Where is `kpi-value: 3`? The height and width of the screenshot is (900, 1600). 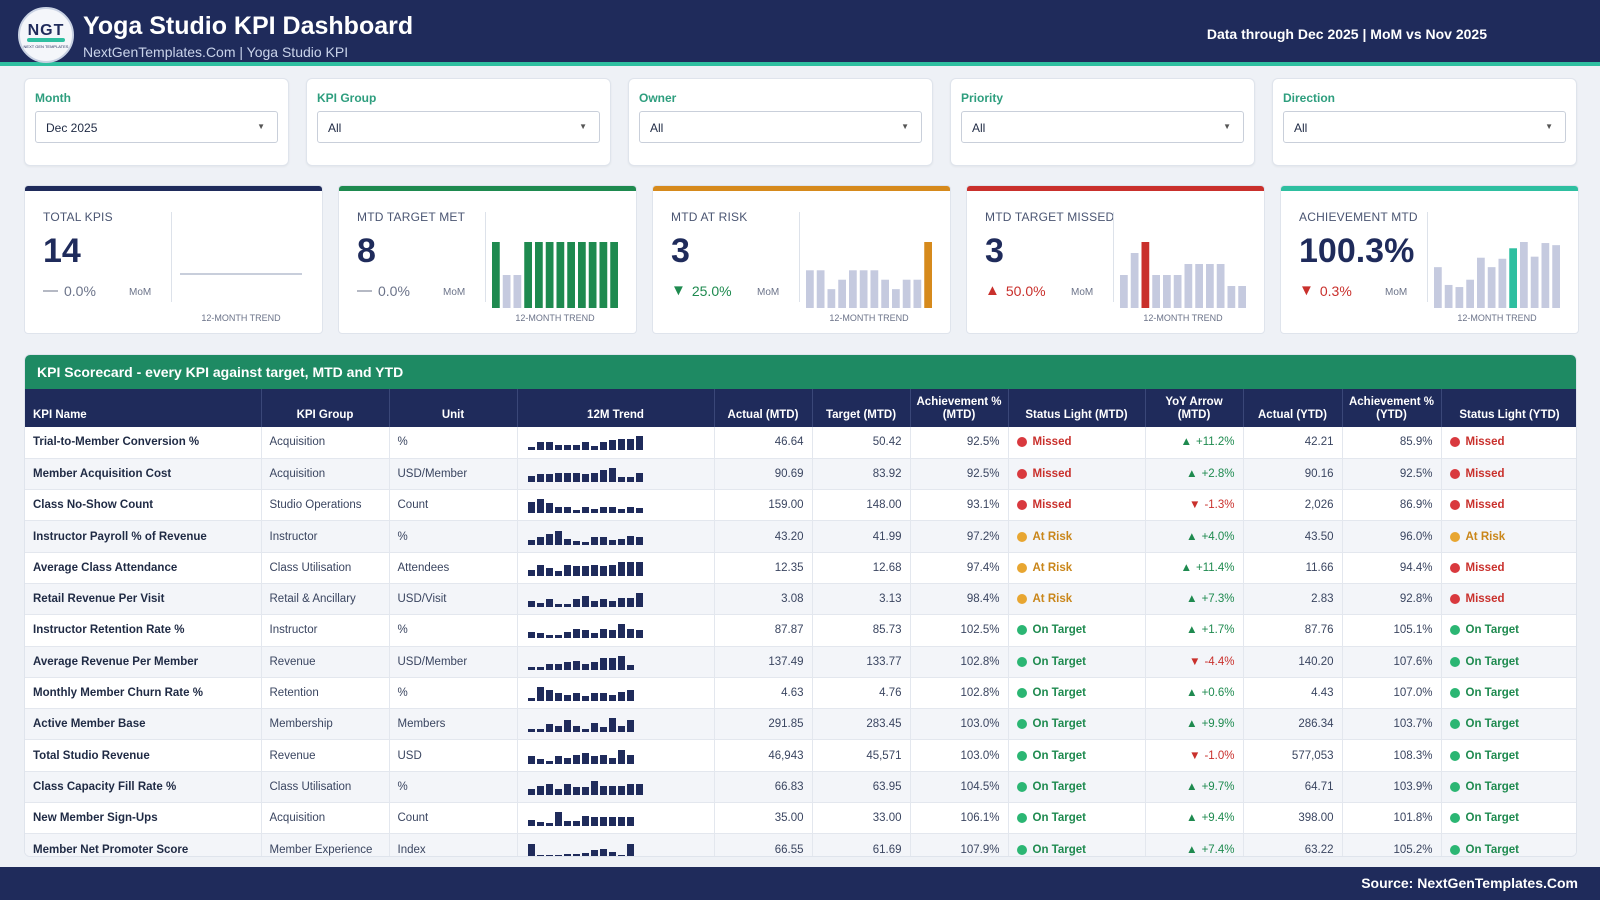 kpi-value: 3 is located at coordinates (680, 251).